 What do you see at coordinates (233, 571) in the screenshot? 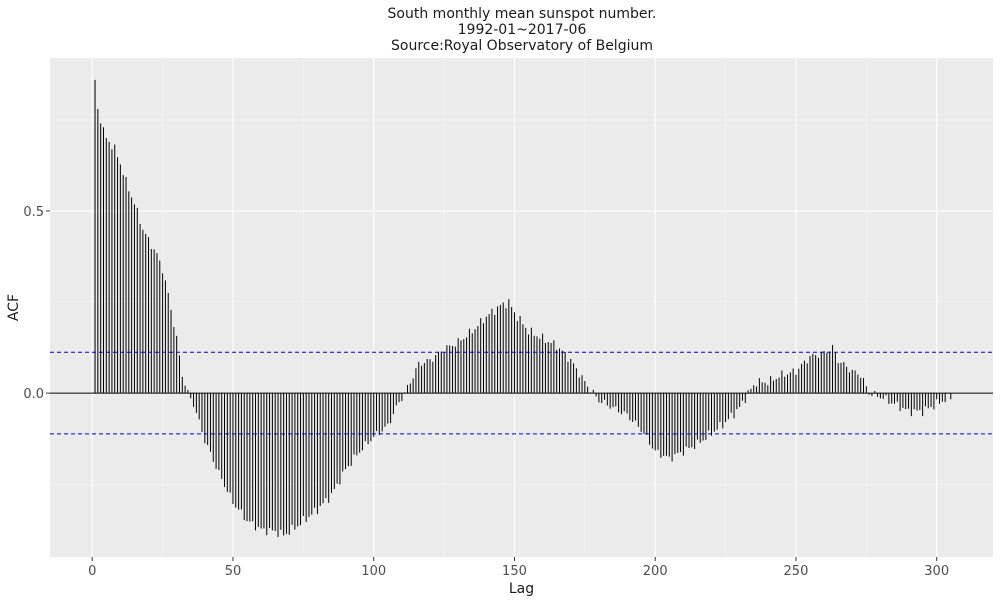
I see `x-tick-label: 50` at bounding box center [233, 571].